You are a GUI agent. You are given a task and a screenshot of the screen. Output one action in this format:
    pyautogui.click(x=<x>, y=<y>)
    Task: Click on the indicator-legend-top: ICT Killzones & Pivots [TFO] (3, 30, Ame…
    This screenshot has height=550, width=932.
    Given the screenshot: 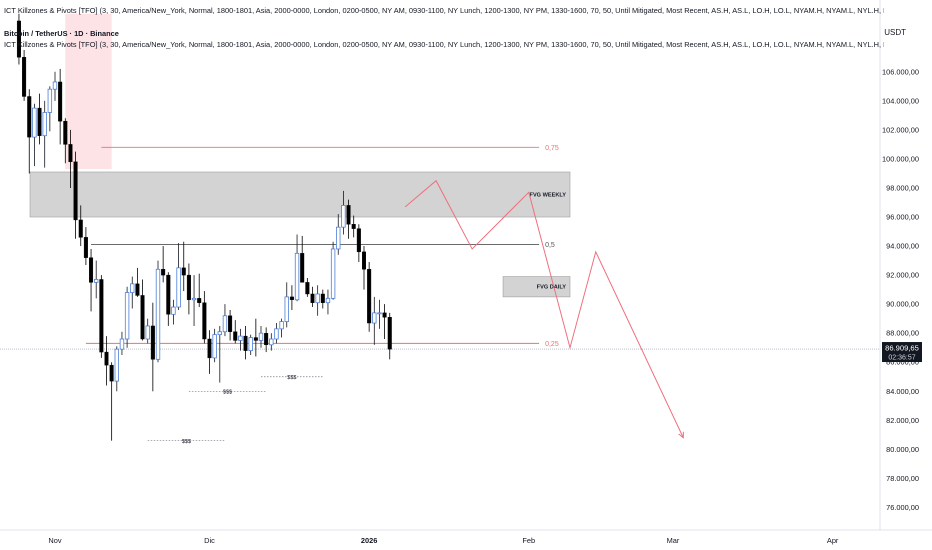 What is the action you would take?
    pyautogui.click(x=444, y=10)
    